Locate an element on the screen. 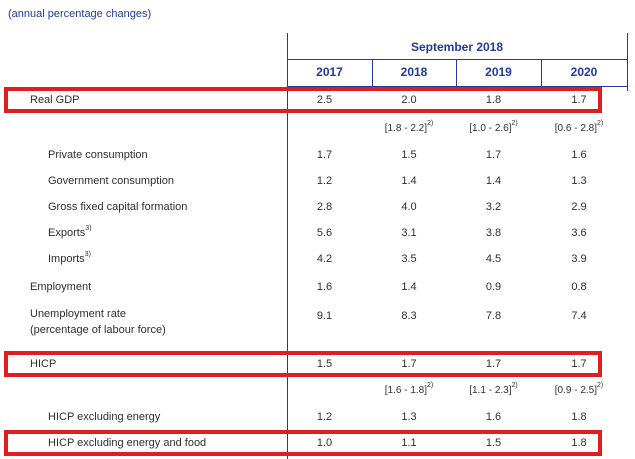 The image size is (635, 459). value-cell: 0.8 is located at coordinates (579, 287).